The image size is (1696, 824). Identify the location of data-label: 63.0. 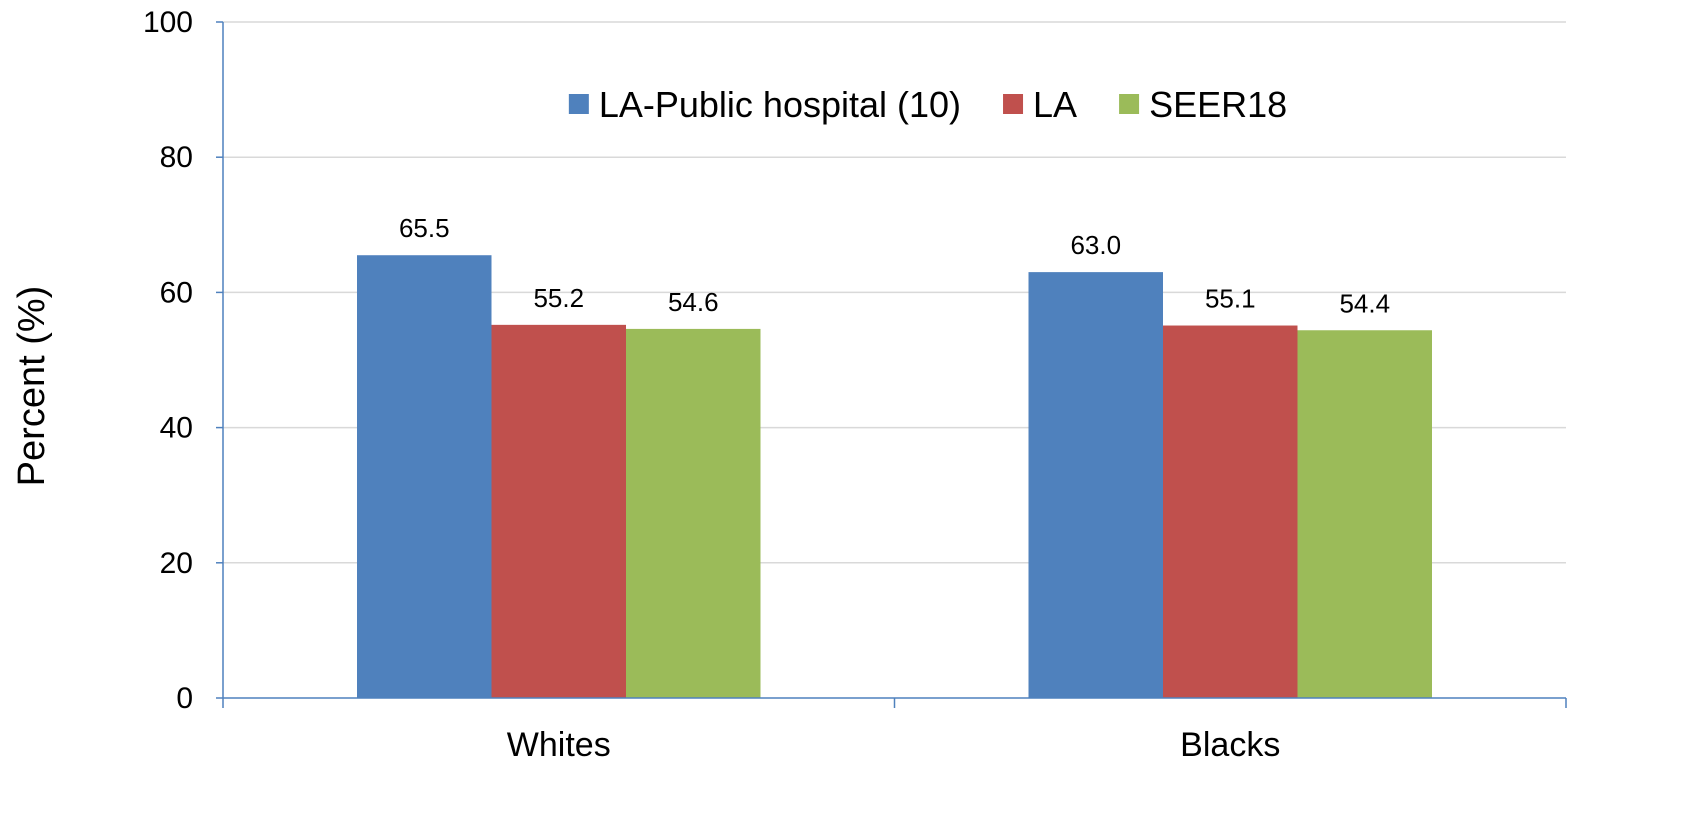
(1095, 245).